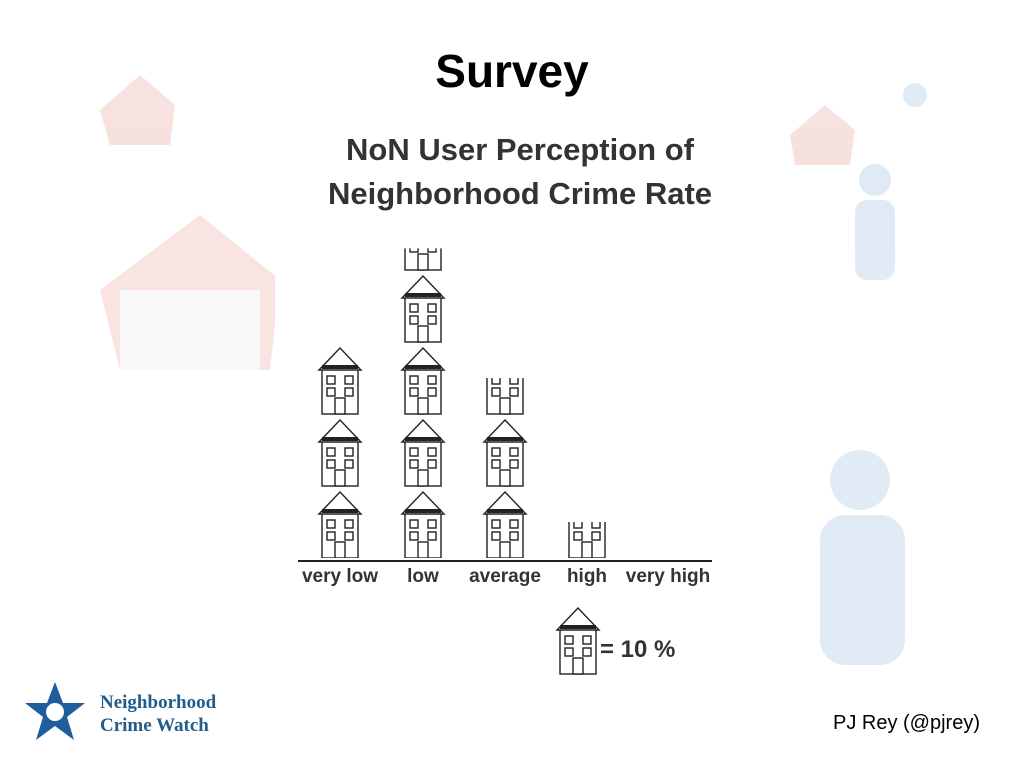 This screenshot has height=768, width=1024. I want to click on logo-star, so click(55, 711).